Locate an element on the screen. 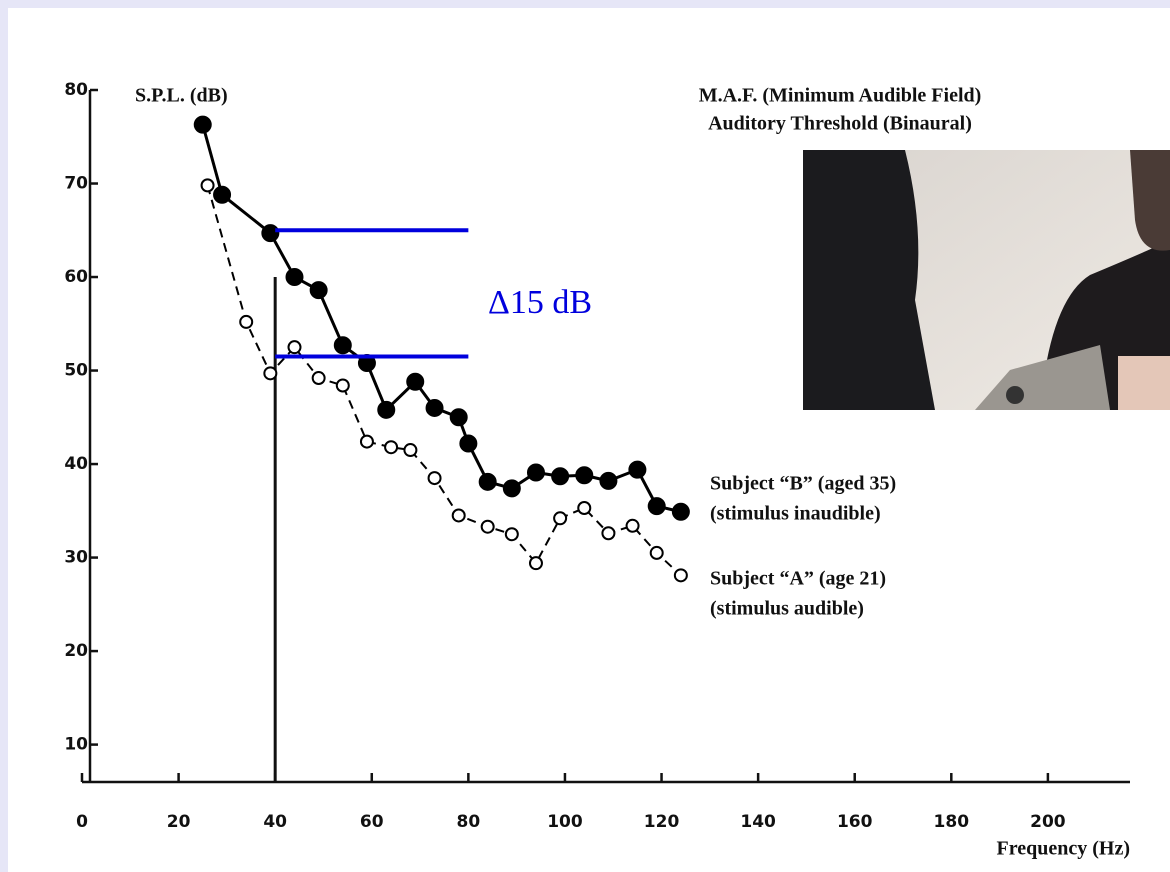 The height and width of the screenshot is (872, 1170). delta-annotation: Δ15 dB is located at coordinates (540, 302).